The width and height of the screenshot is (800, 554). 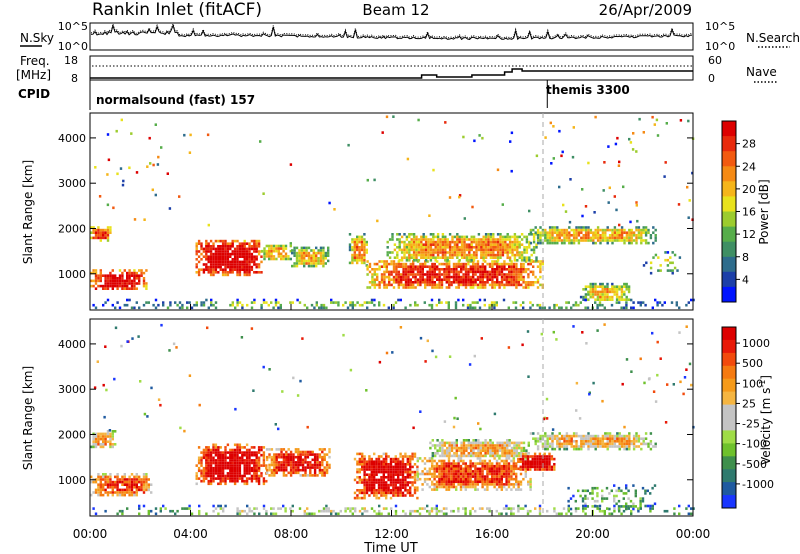 What do you see at coordinates (588, 90) in the screenshot?
I see `cpid-mode-themis: themis 3300` at bounding box center [588, 90].